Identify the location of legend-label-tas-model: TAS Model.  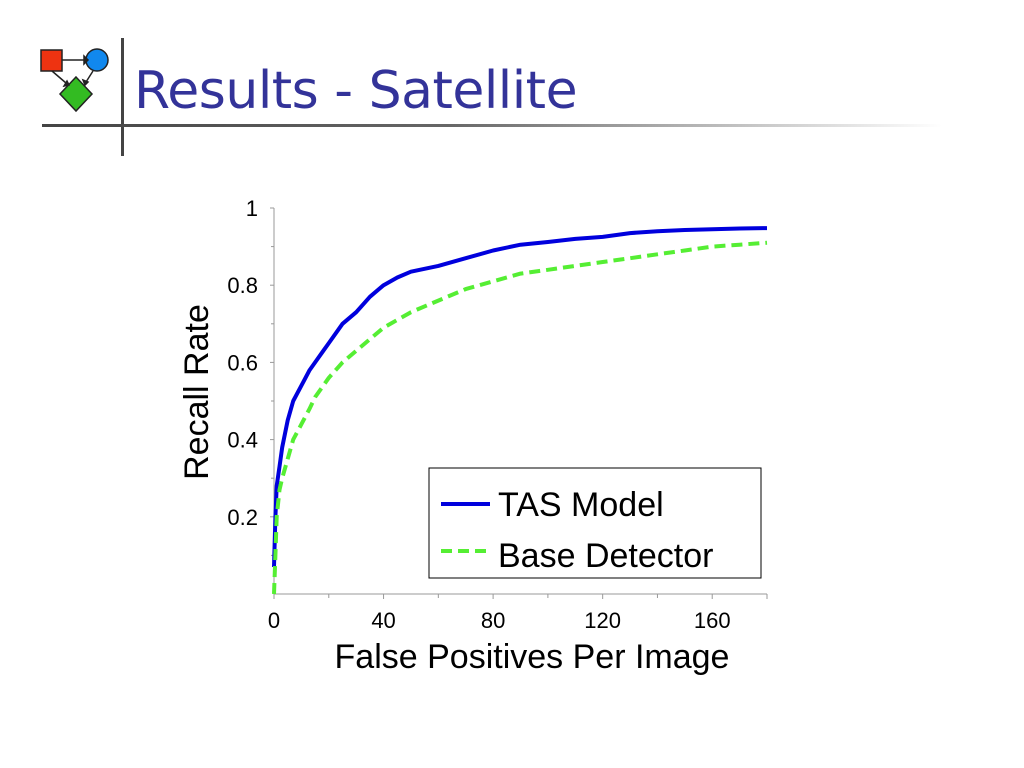
(581, 505).